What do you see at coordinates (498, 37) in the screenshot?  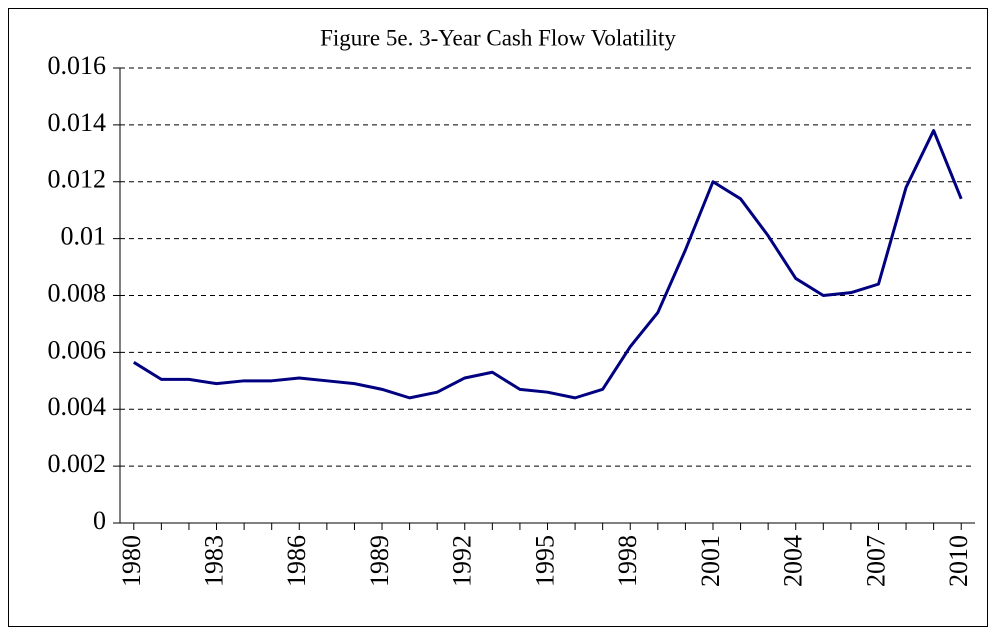 I see `chart-title: Figure 5e. 3-Year Cash Flow Volatility` at bounding box center [498, 37].